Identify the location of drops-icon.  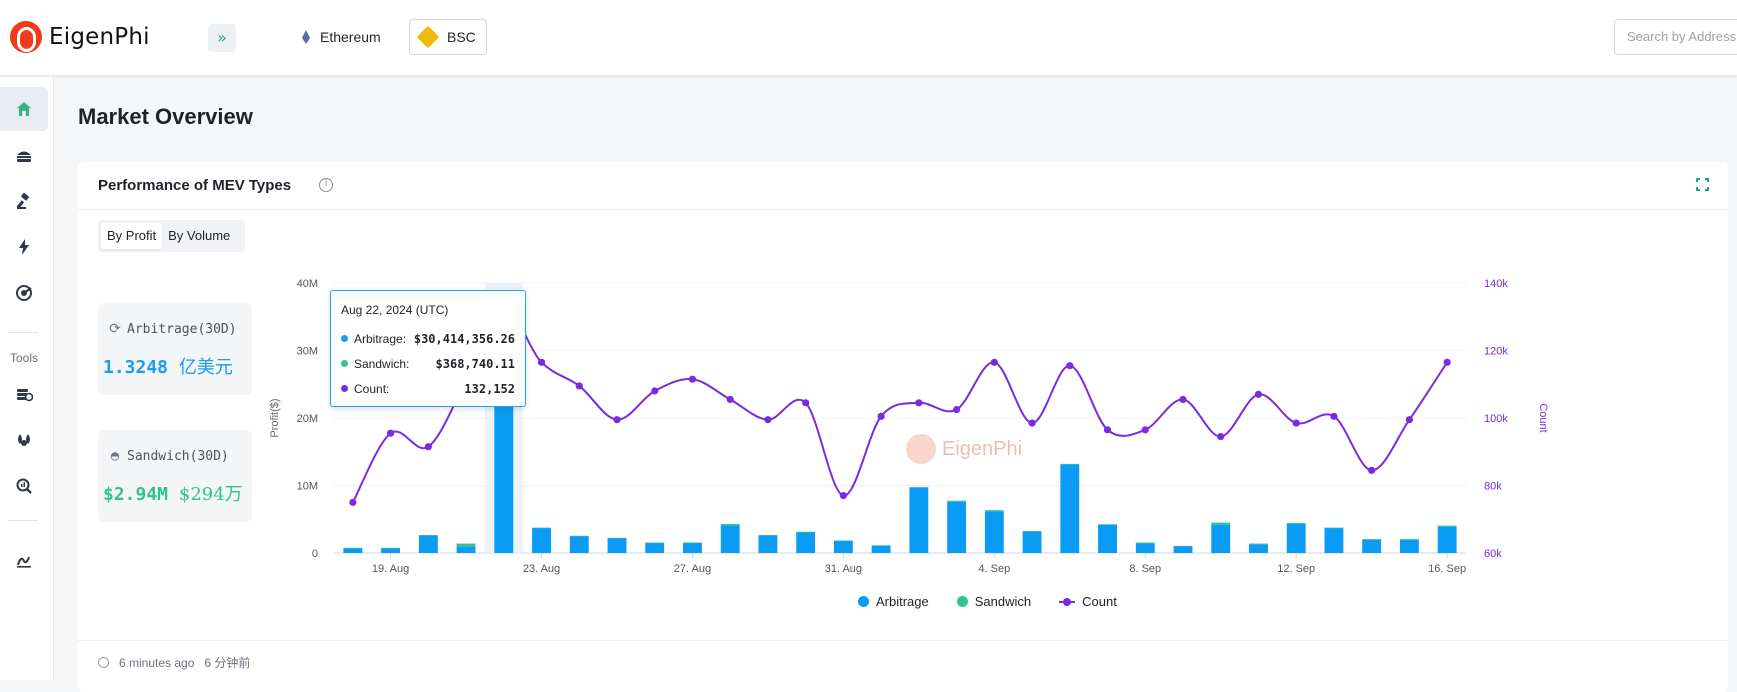
(24, 440).